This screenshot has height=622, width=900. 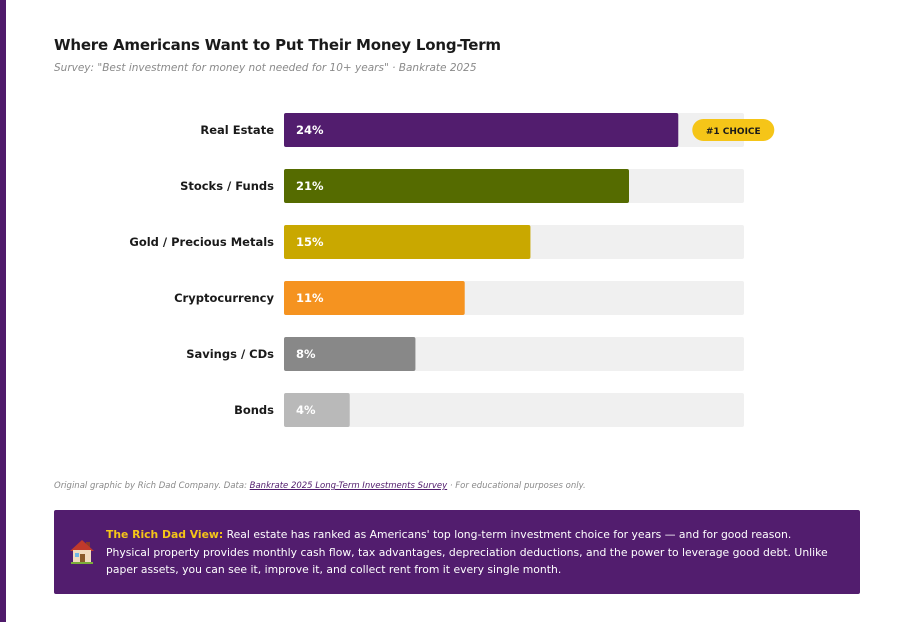 I want to click on bar-track-bonds, so click(x=514, y=410).